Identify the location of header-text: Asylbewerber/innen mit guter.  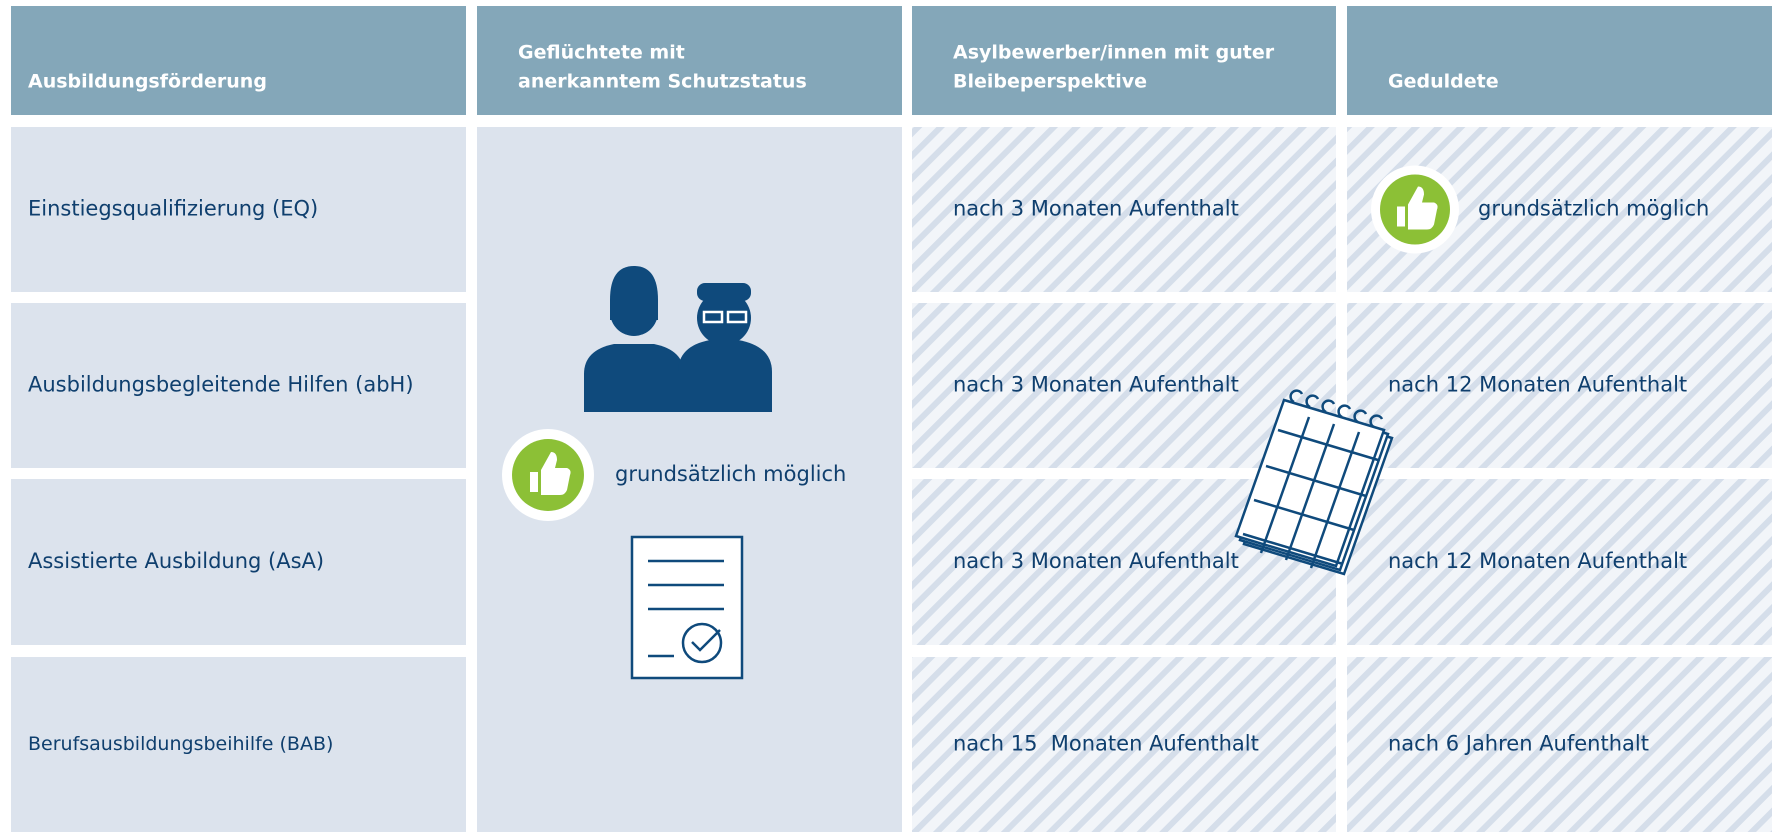
(1114, 53).